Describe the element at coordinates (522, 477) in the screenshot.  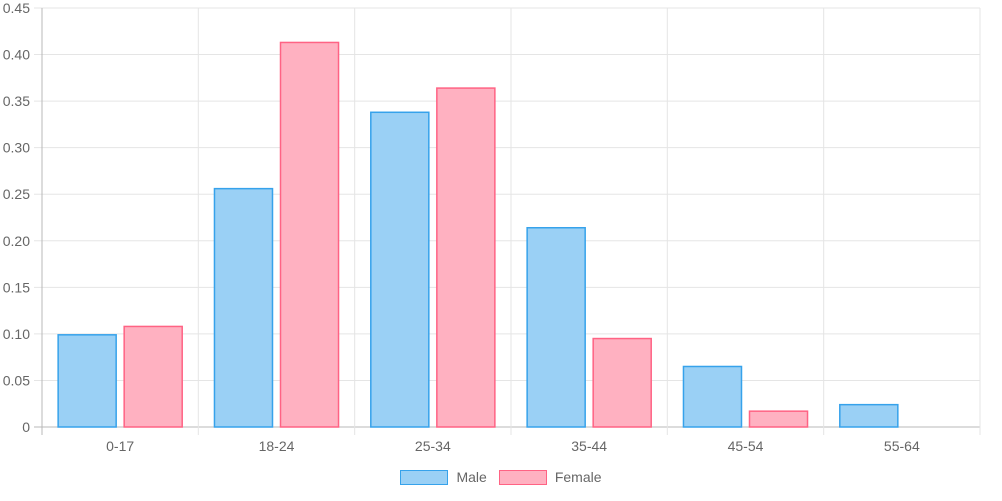
I see `legend-swatch-female` at that location.